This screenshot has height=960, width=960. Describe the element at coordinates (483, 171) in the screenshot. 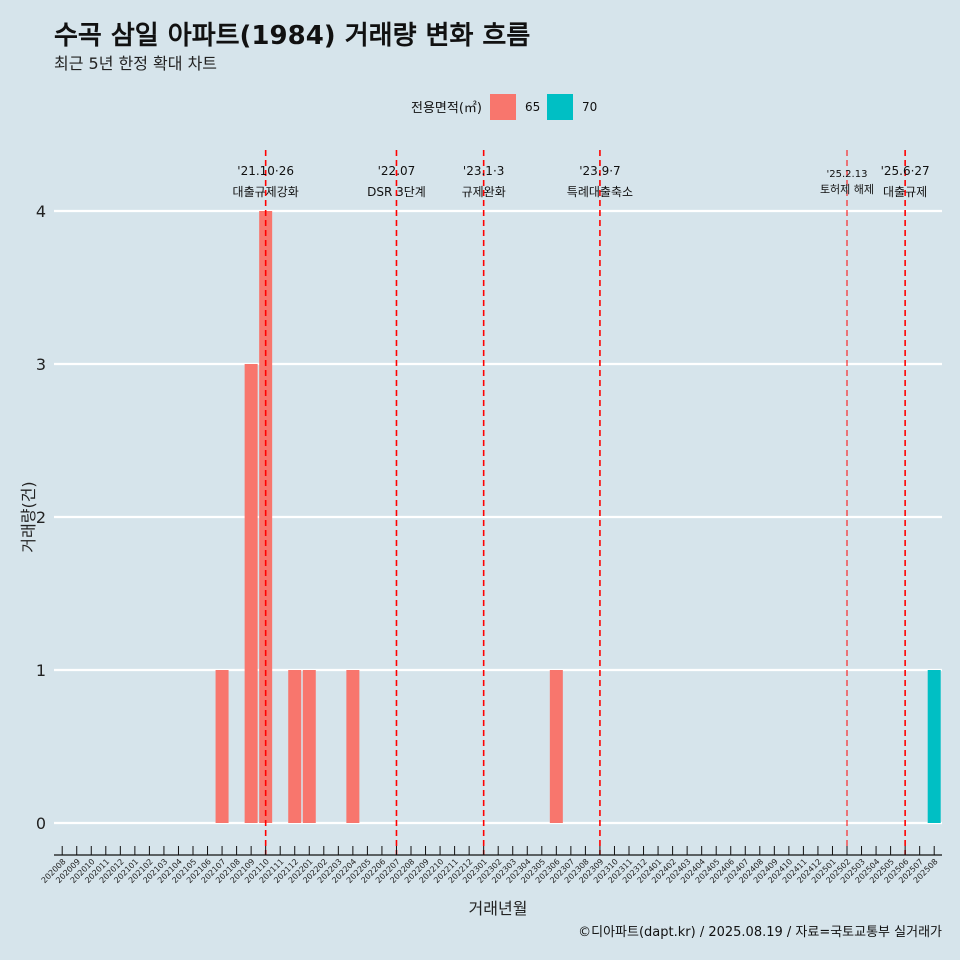

I see `event-date-label: '23.1·3` at that location.